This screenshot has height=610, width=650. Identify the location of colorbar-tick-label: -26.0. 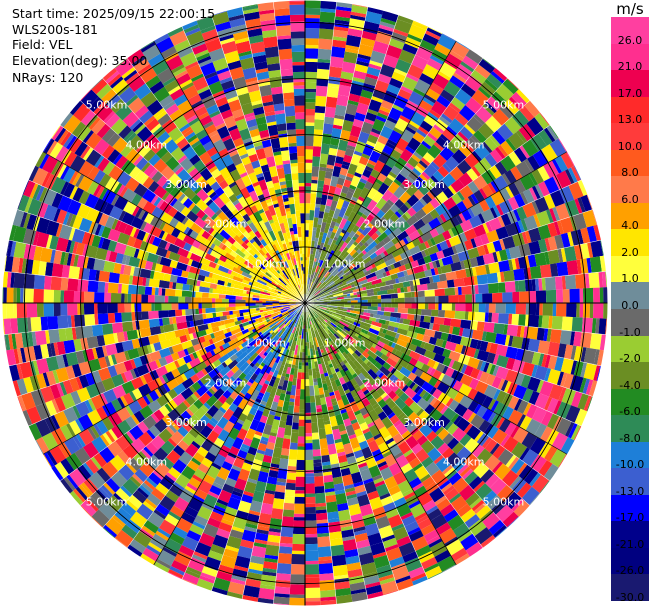
(630, 571).